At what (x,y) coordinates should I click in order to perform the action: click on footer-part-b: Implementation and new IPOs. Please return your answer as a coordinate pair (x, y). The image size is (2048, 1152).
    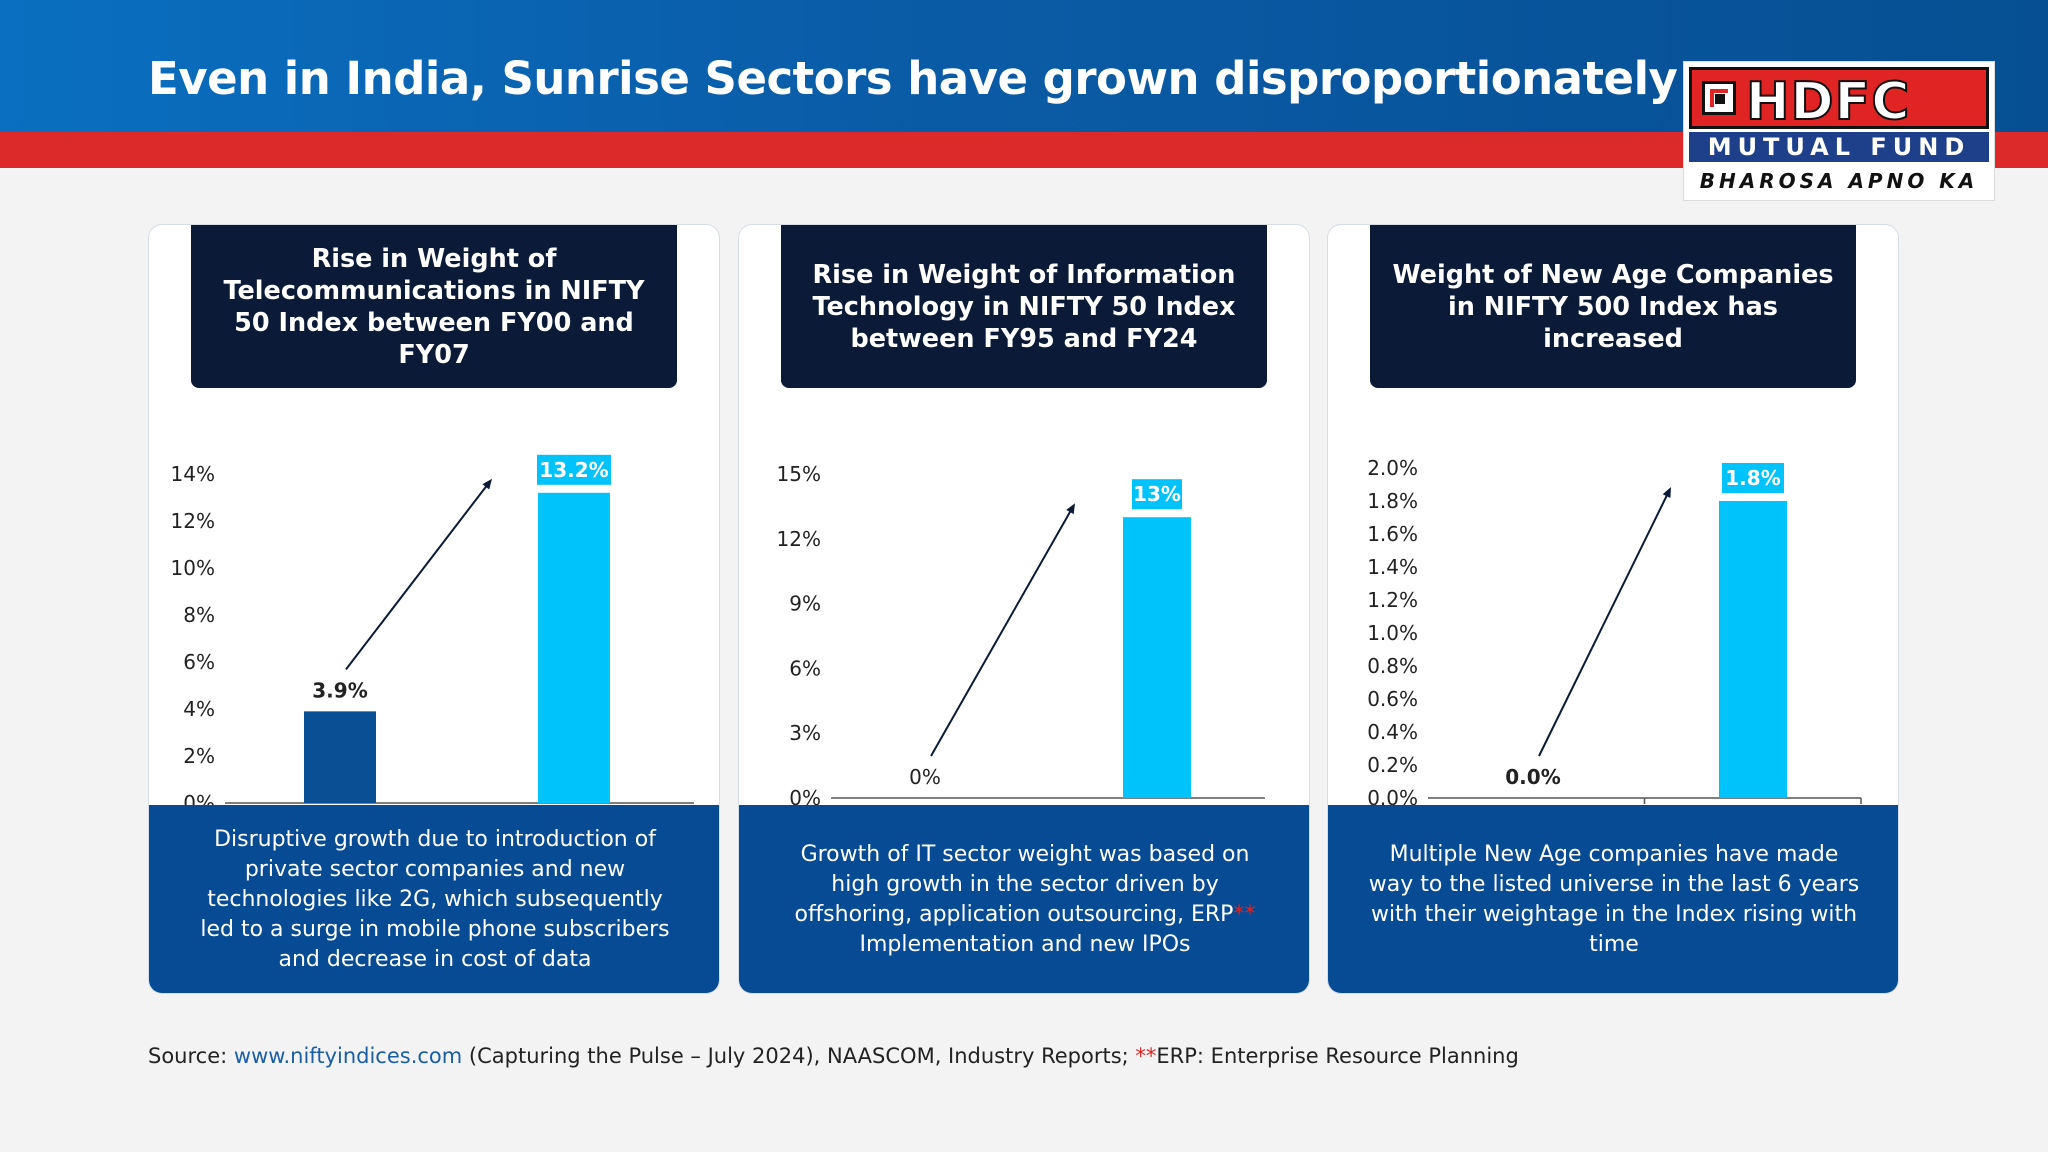
    Looking at the image, I should click on (1025, 944).